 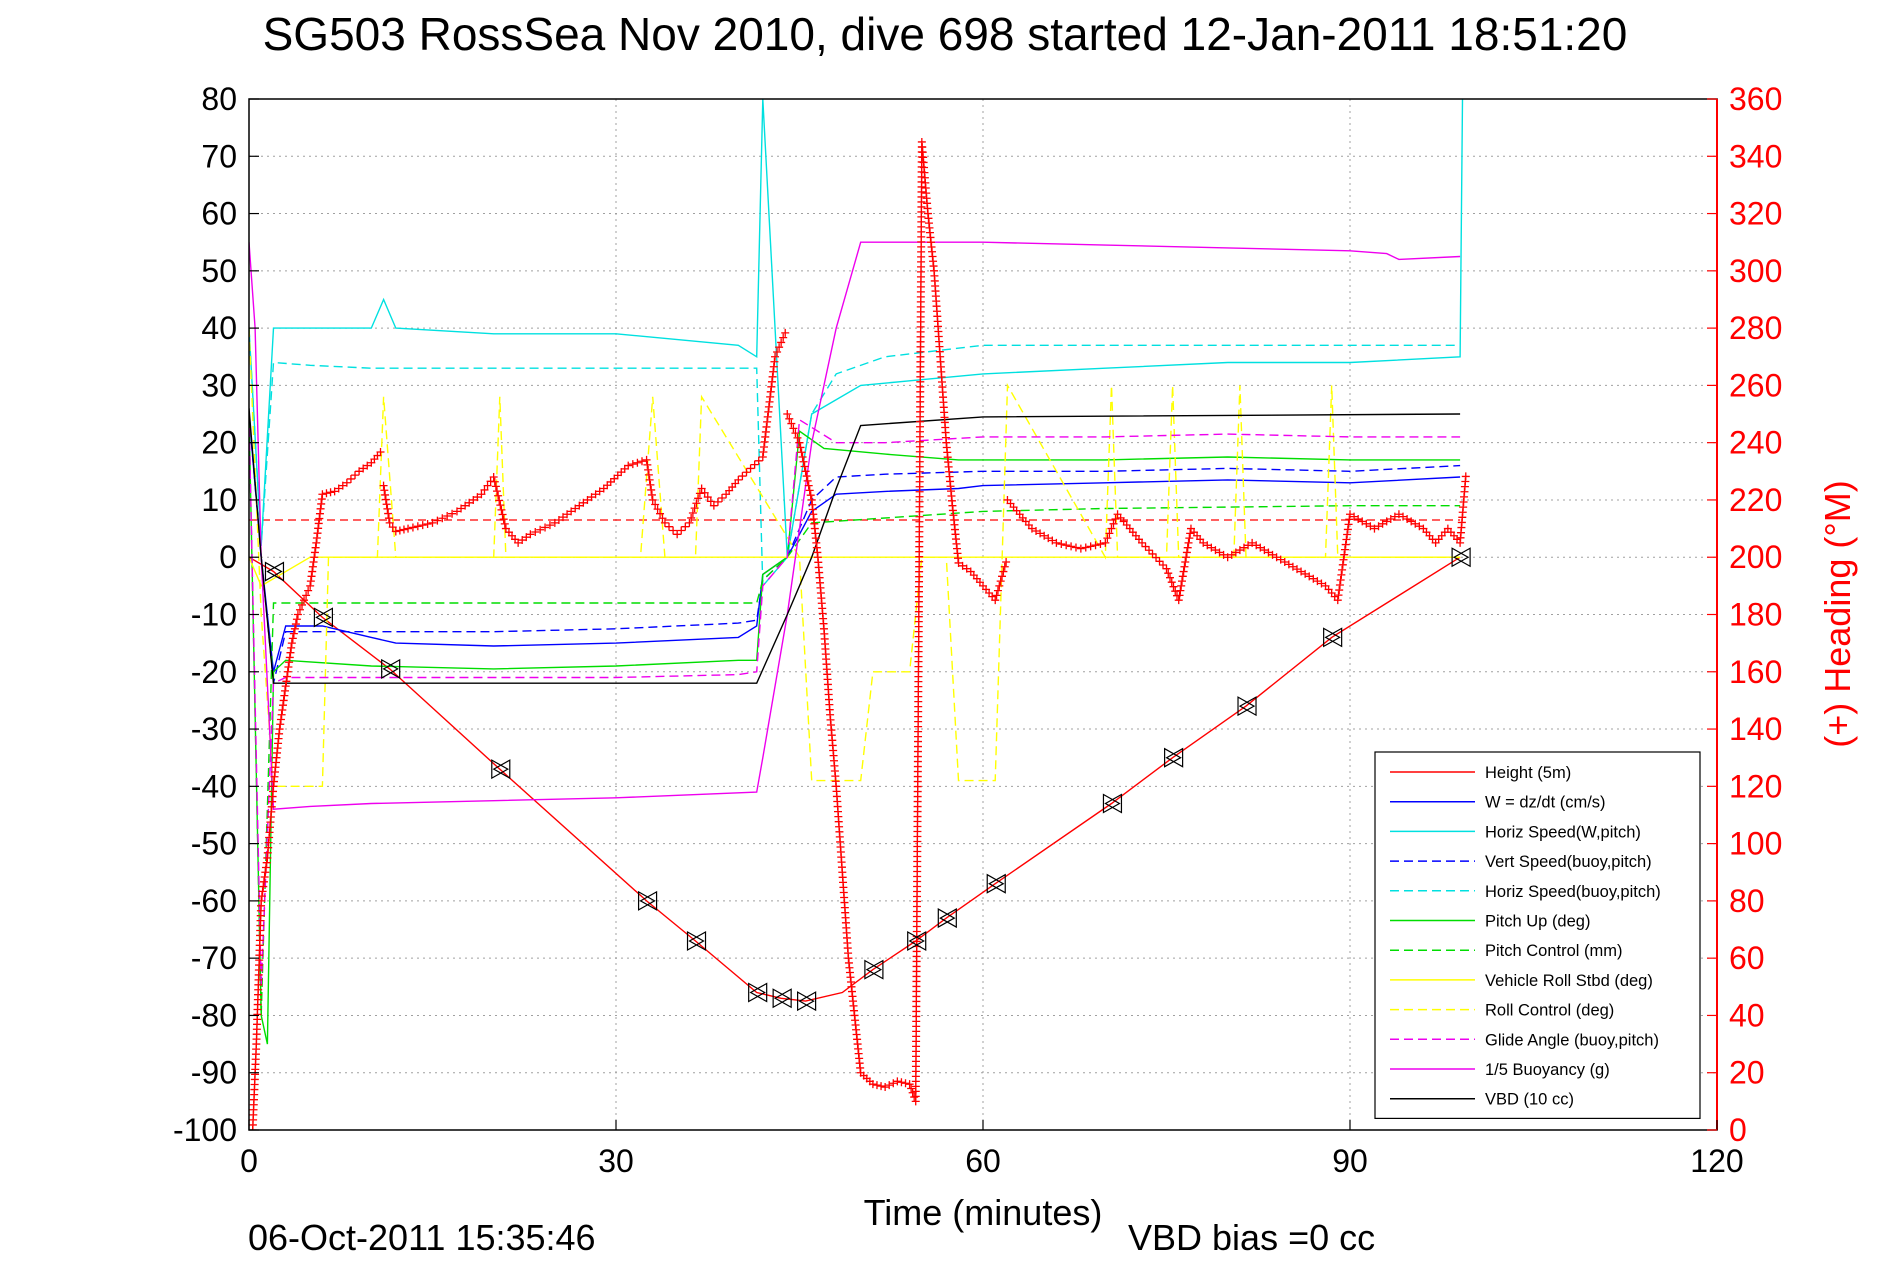 What do you see at coordinates (205, 1130) in the screenshot?
I see `y-tick-label: -100` at bounding box center [205, 1130].